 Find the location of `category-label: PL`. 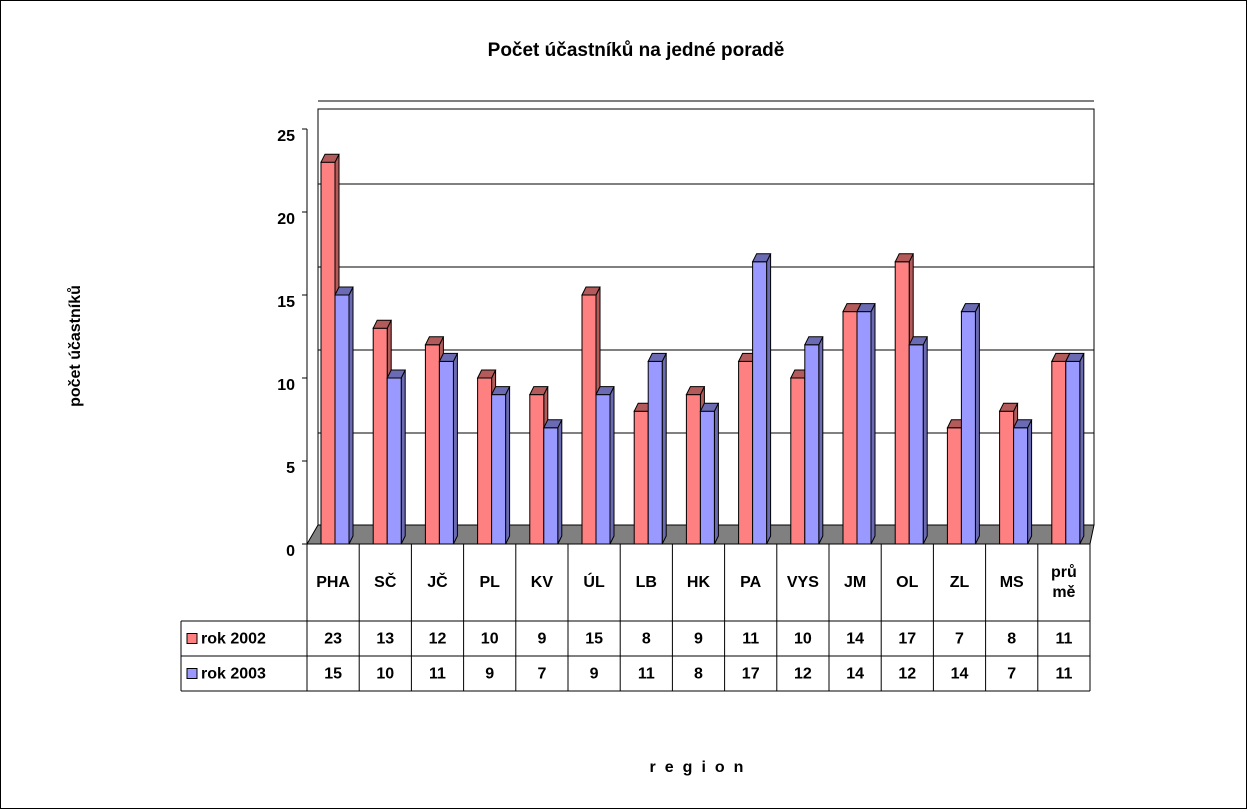

category-label: PL is located at coordinates (489, 582).